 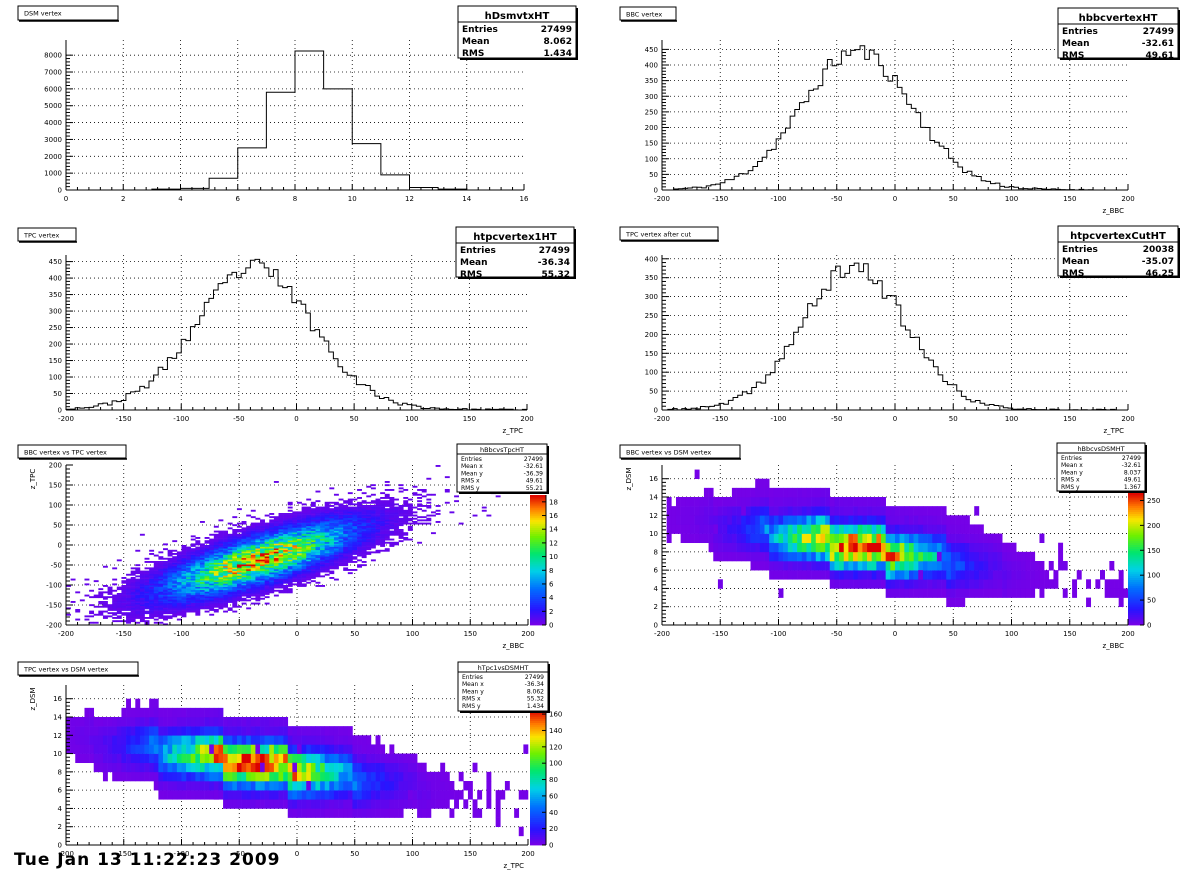 I want to click on histogram-series, so click(x=885, y=118).